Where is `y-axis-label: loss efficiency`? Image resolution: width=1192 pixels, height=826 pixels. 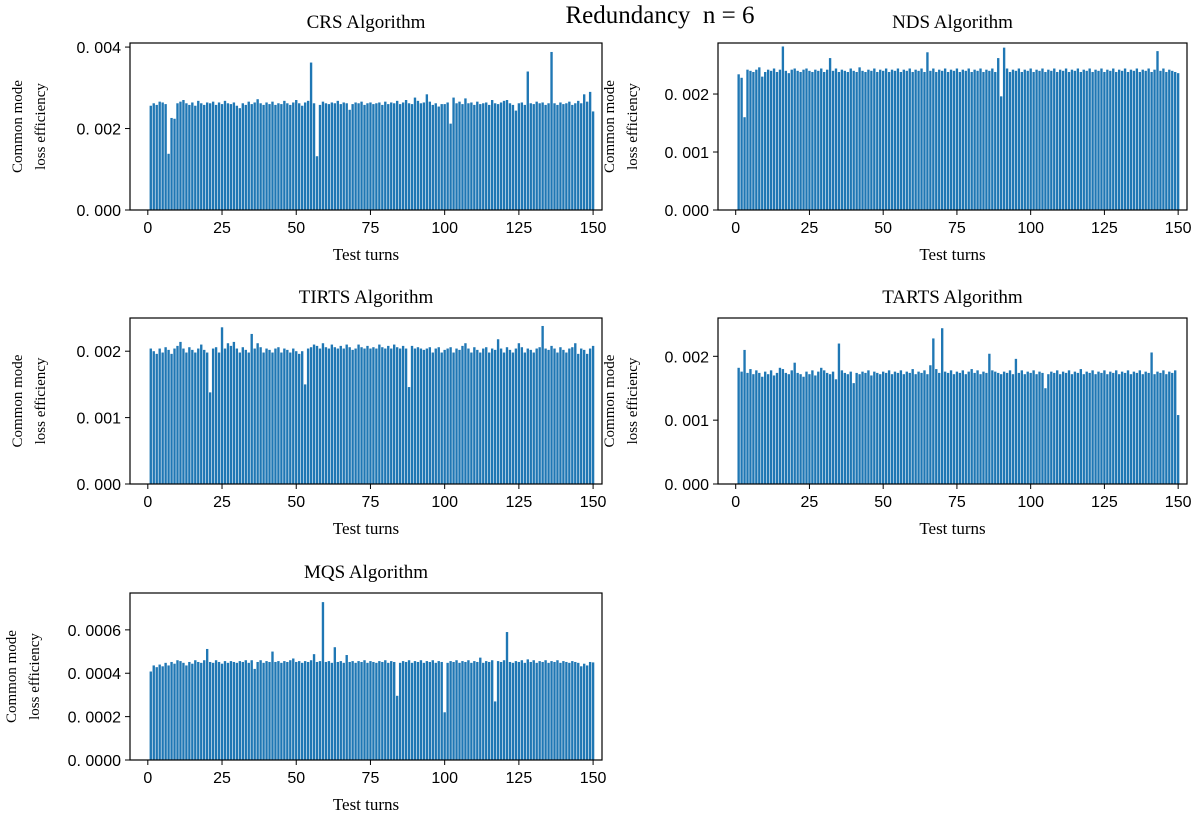
y-axis-label: loss efficiency is located at coordinates (35, 676).